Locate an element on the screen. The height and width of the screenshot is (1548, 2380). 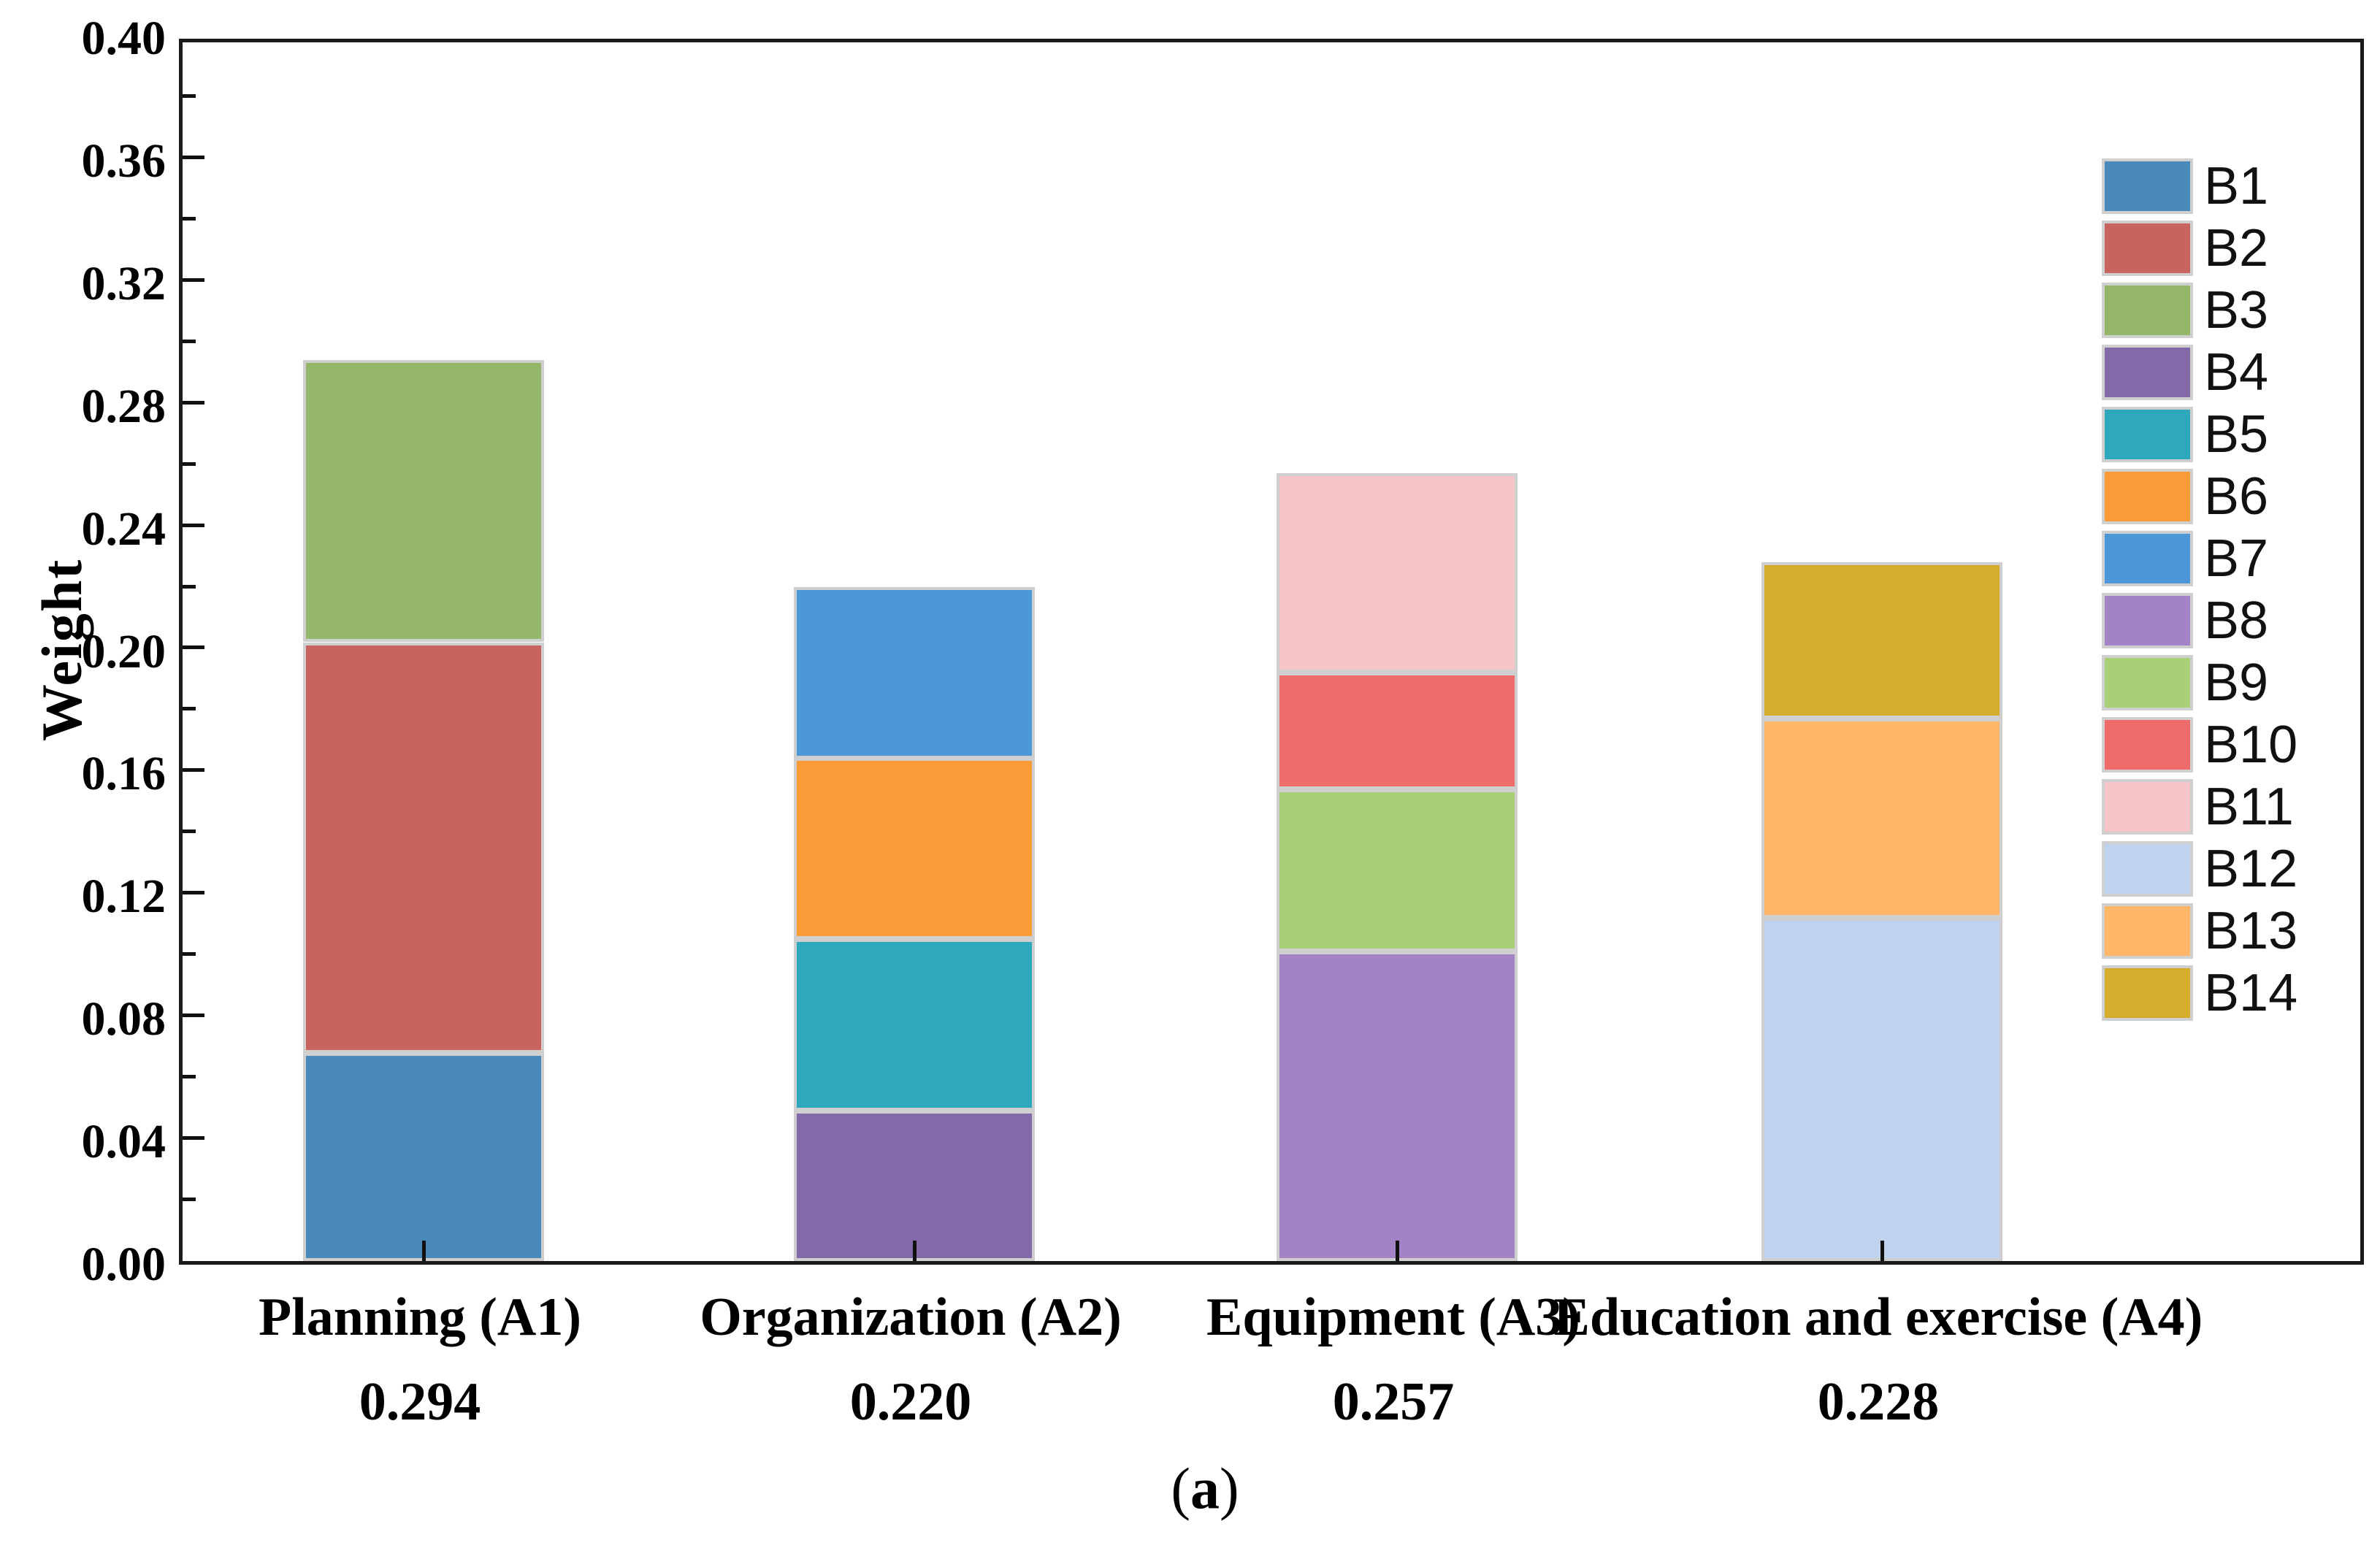
y-tick-label: 0.12 is located at coordinates (124, 897).